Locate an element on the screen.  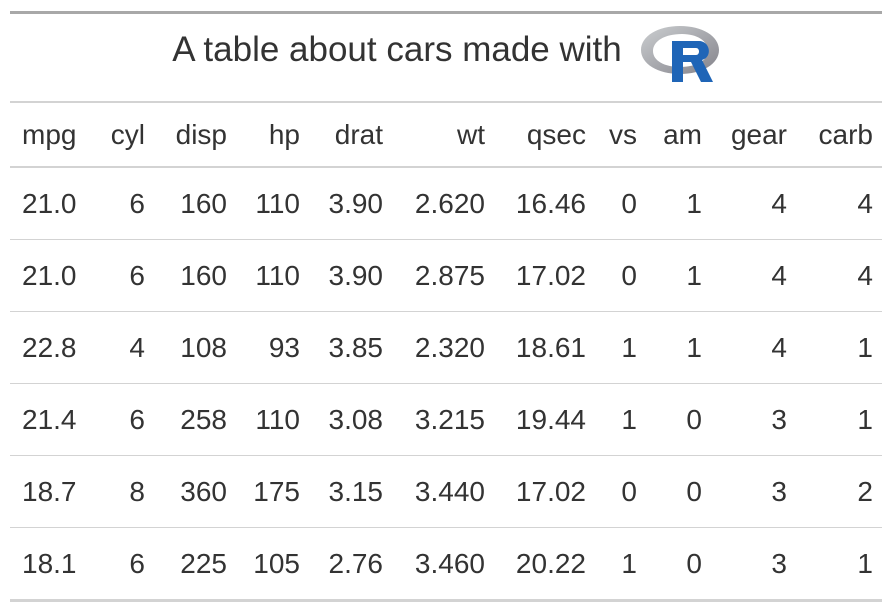
cell-disp: 108 is located at coordinates (195, 347).